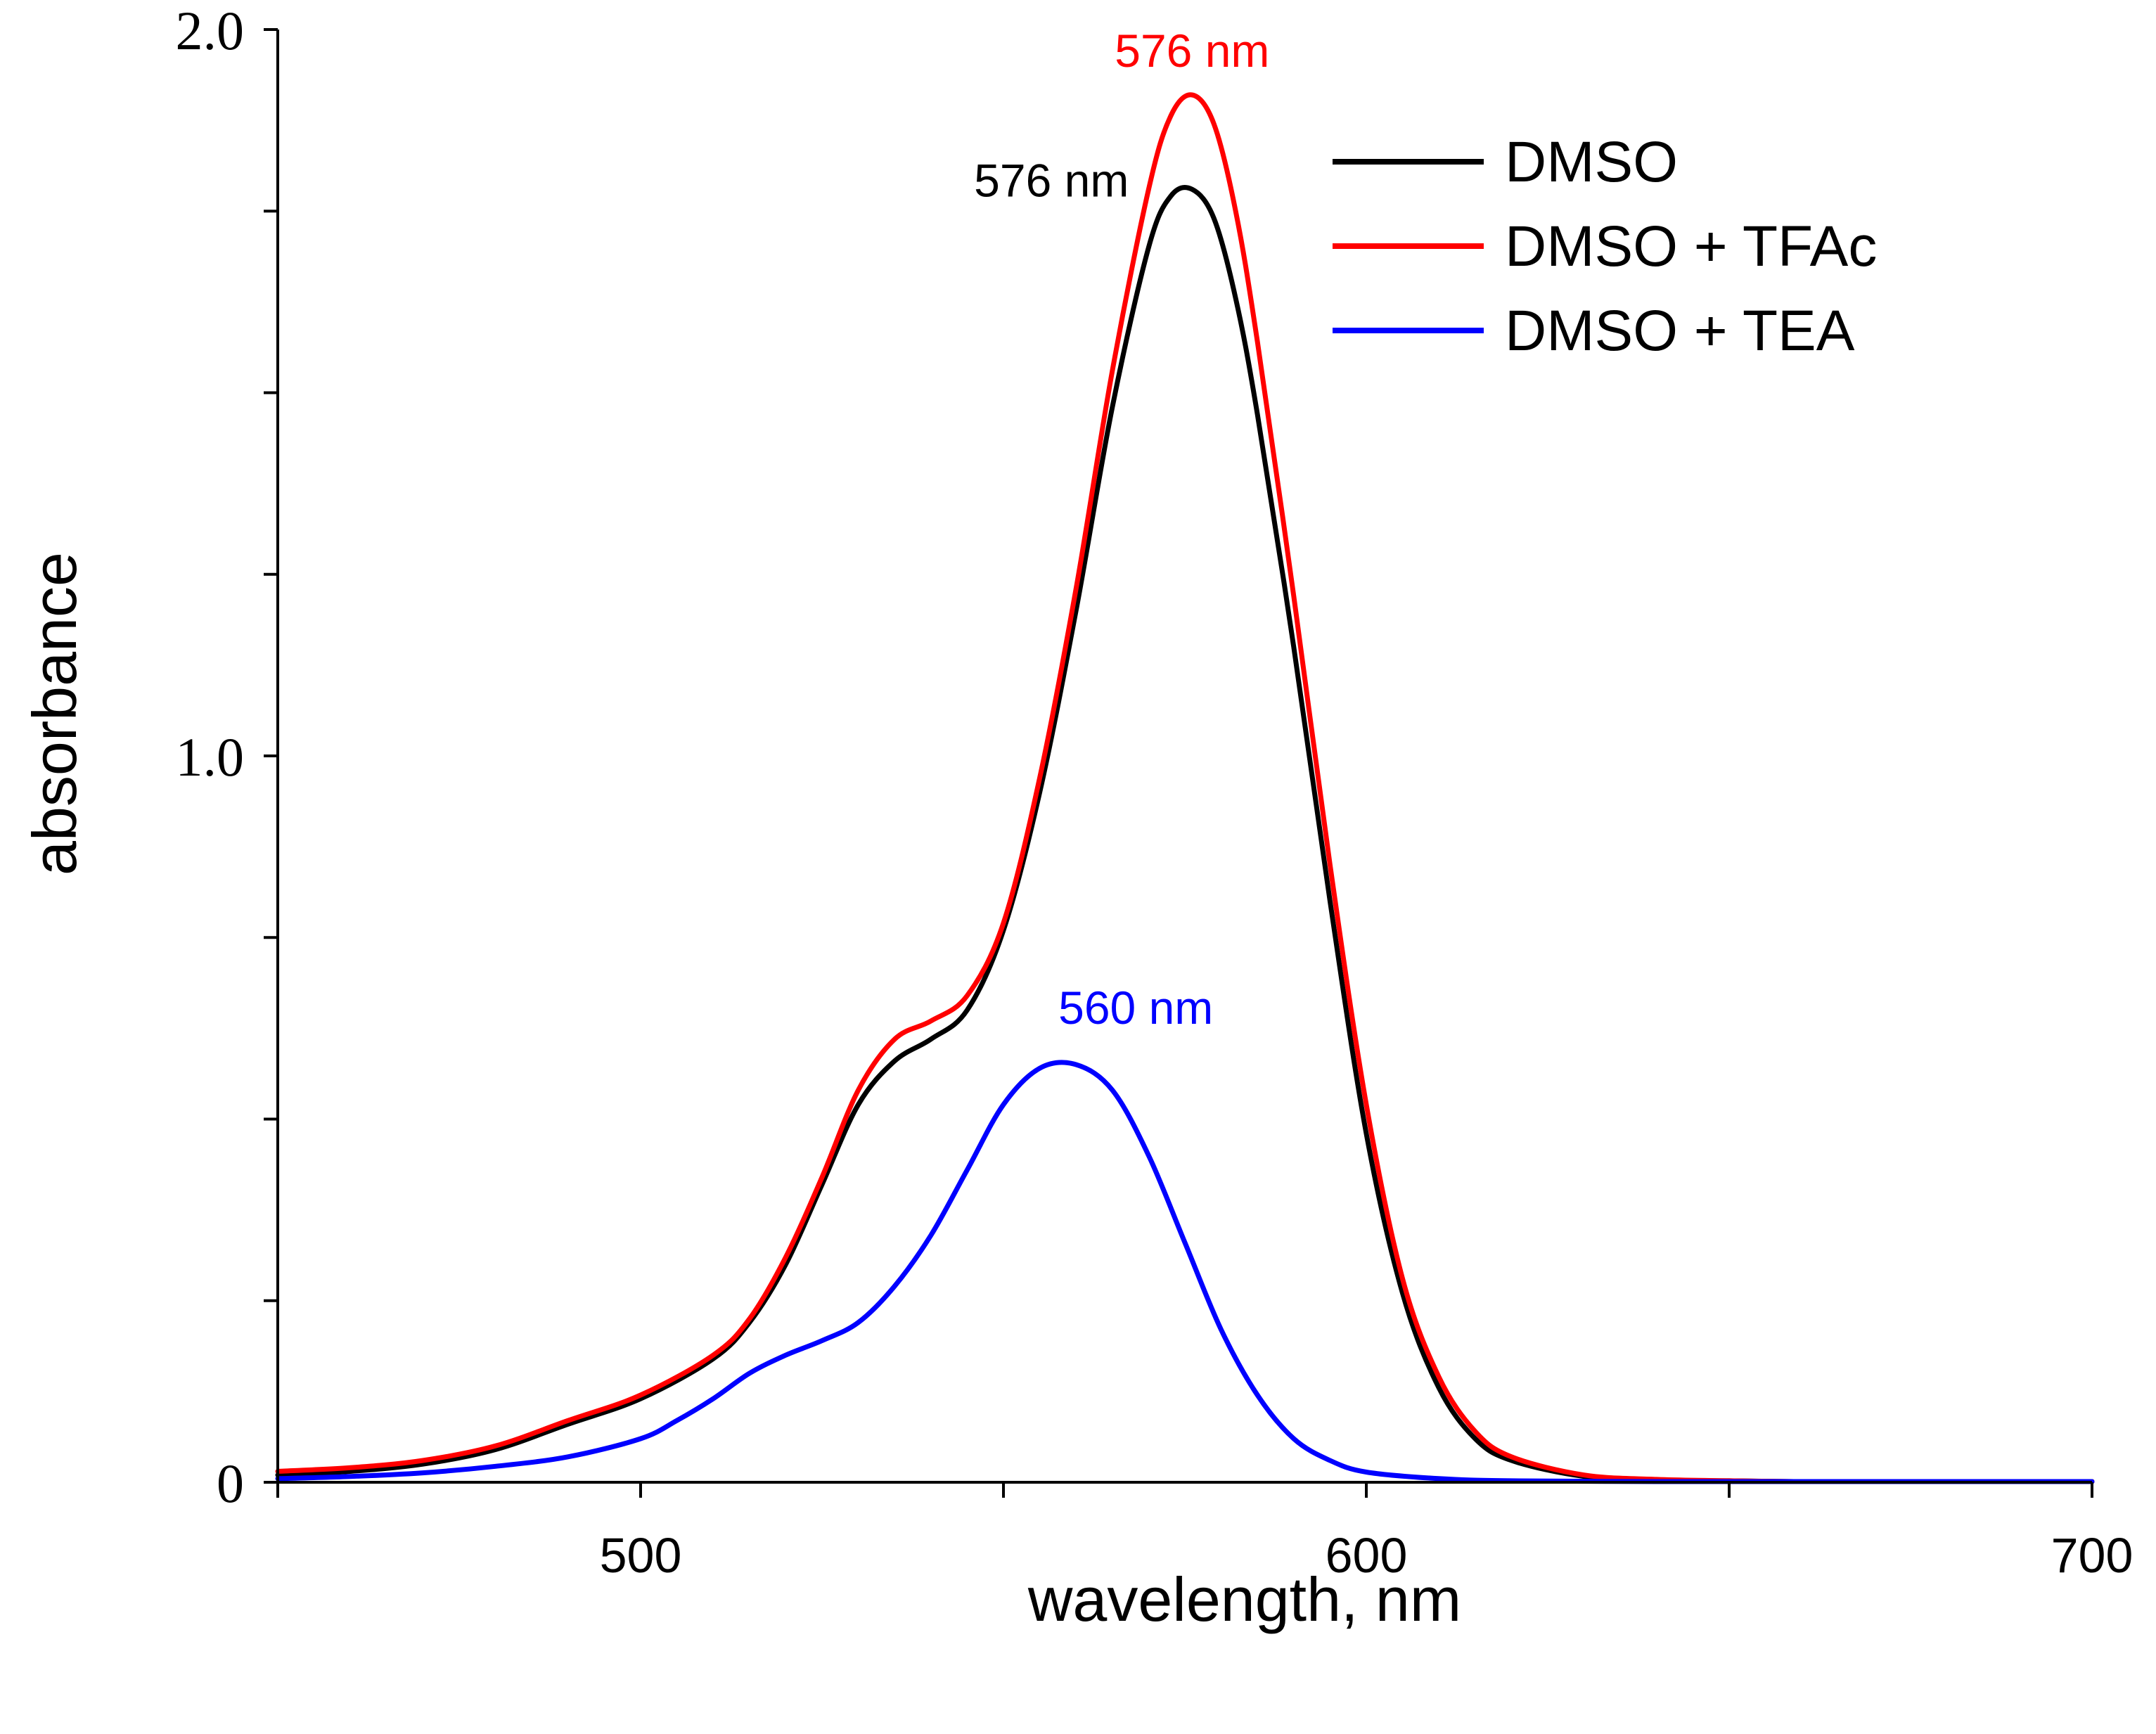 The image size is (2156, 1734). What do you see at coordinates (1591, 162) in the screenshot?
I see `legend-label: DMSO` at bounding box center [1591, 162].